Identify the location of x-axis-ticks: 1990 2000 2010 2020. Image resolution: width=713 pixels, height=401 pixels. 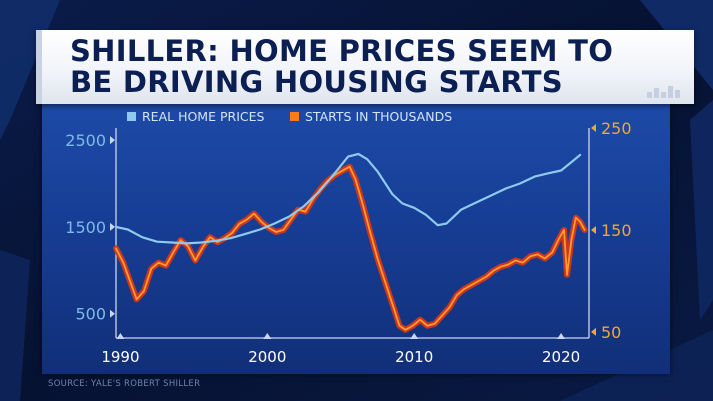
(340, 349).